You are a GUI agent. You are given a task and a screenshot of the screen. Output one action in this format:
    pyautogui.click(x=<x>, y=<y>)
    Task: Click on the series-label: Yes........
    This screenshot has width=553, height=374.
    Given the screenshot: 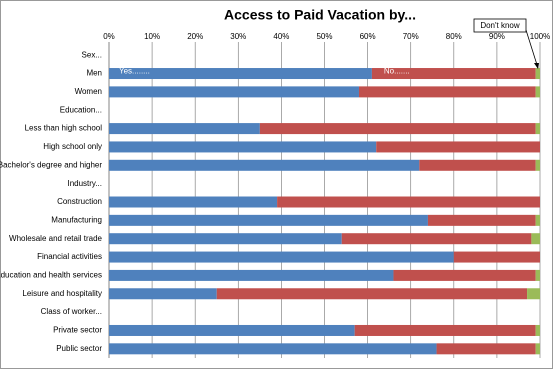 What is the action you would take?
    pyautogui.click(x=134, y=71)
    